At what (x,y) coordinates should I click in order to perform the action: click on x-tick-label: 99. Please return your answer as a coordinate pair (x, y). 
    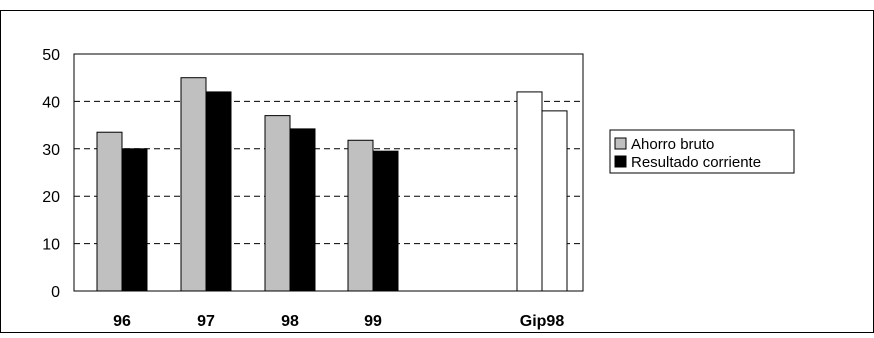
    Looking at the image, I should click on (373, 321).